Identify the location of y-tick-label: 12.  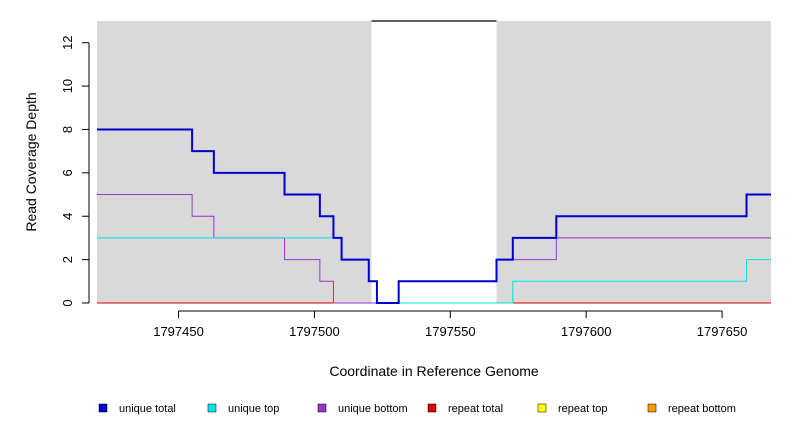
(67, 42).